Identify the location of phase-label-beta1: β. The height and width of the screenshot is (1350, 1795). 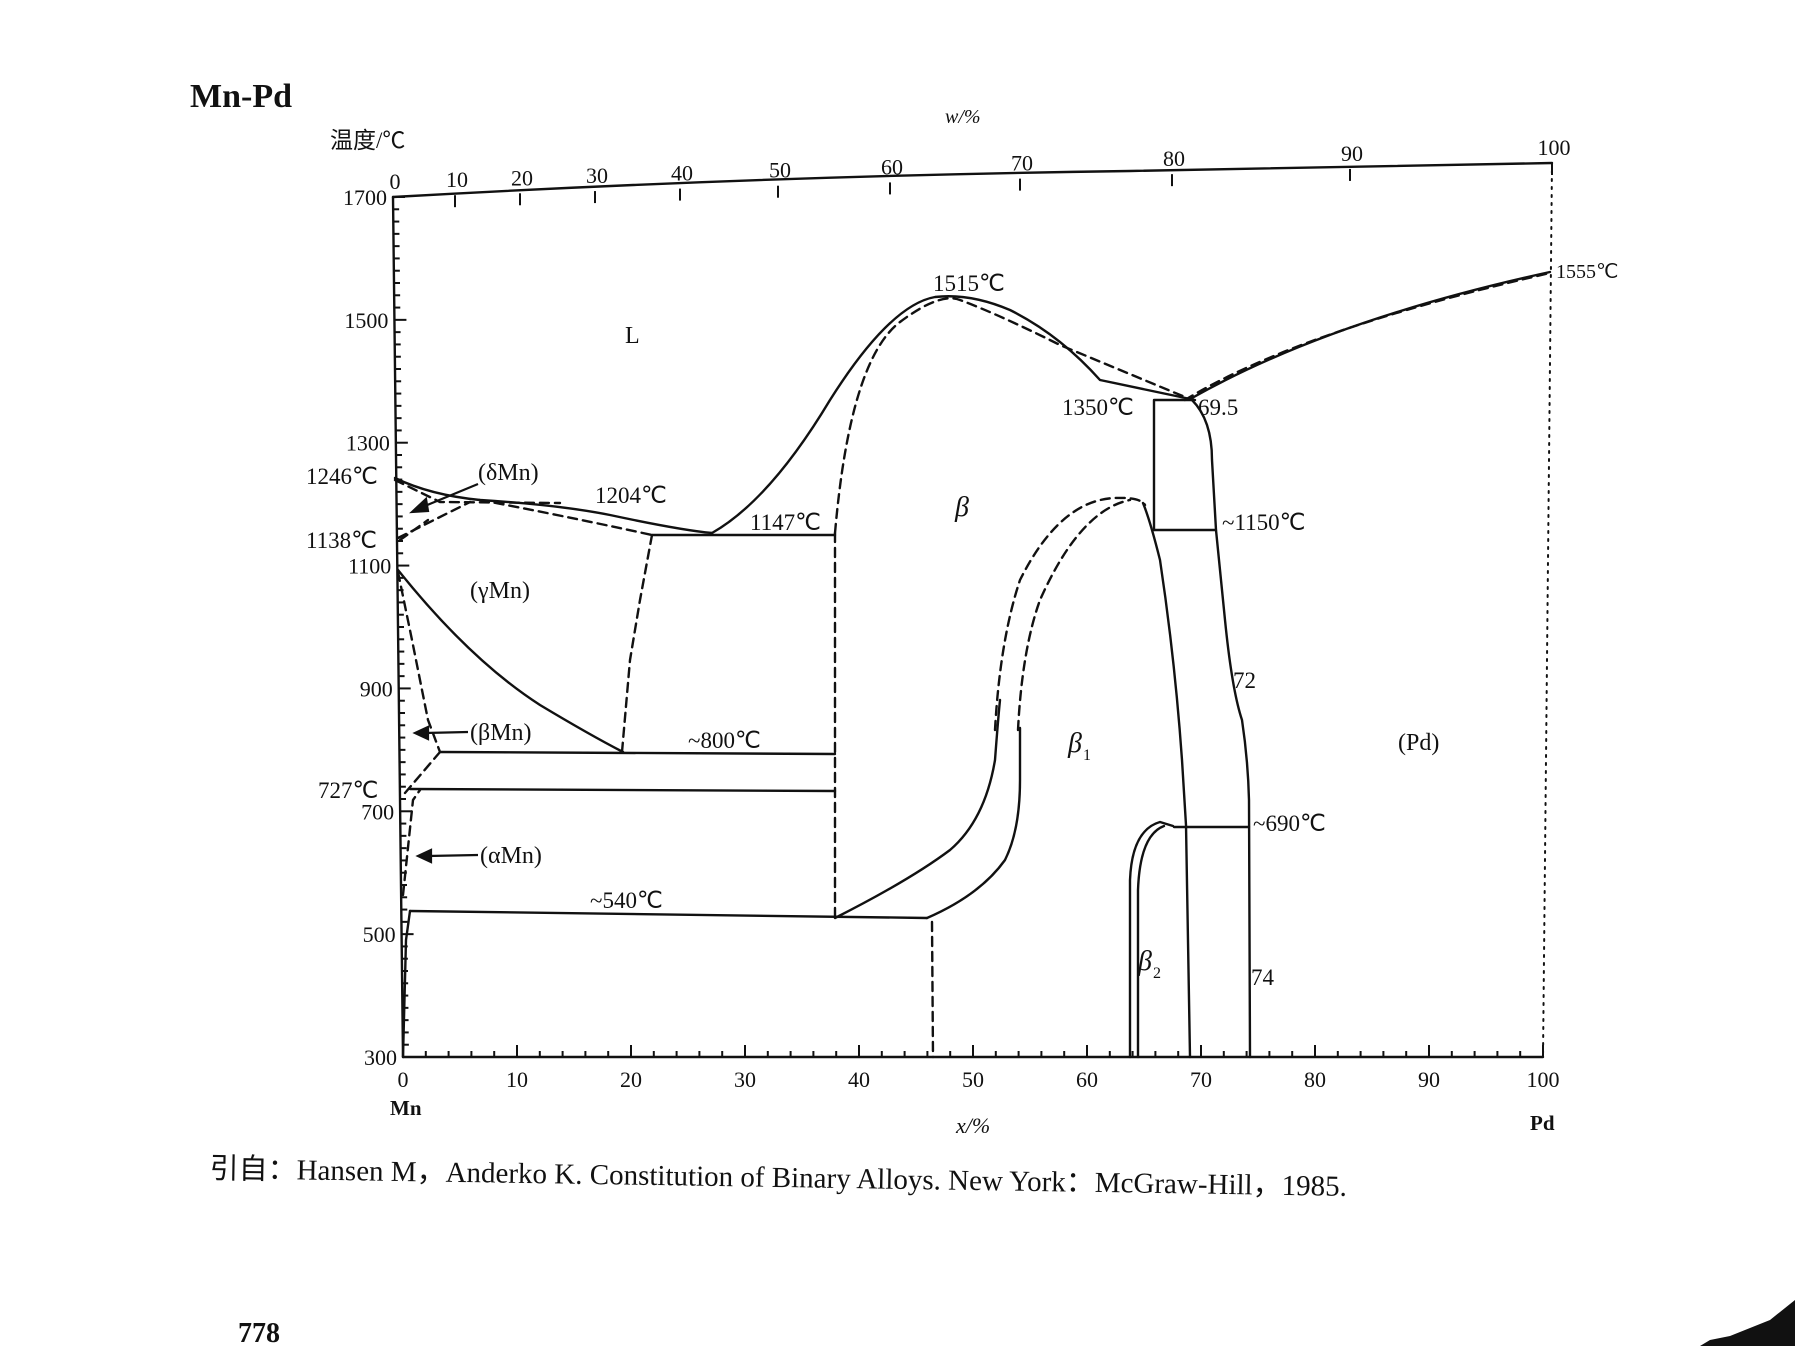
(1074, 743).